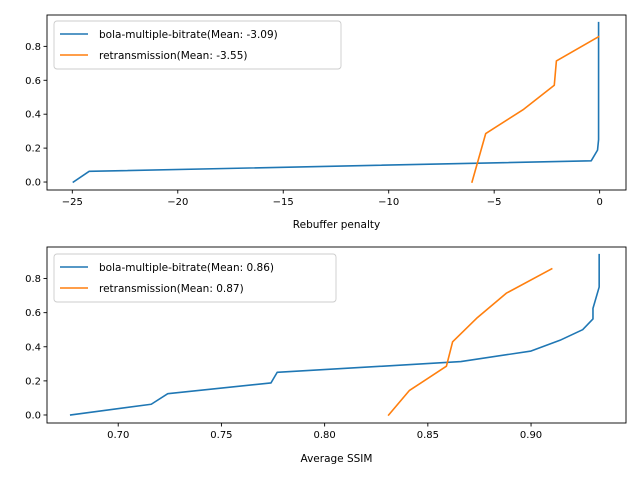  I want to click on legend-entry-retransmission: retransmission(Mean: 0.87), so click(171, 289).